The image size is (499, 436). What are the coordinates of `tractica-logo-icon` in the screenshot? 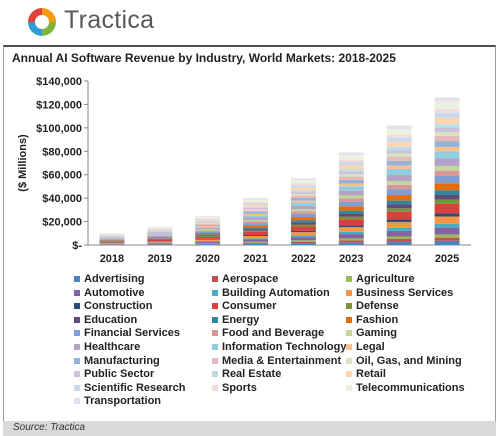 It's located at (42, 22).